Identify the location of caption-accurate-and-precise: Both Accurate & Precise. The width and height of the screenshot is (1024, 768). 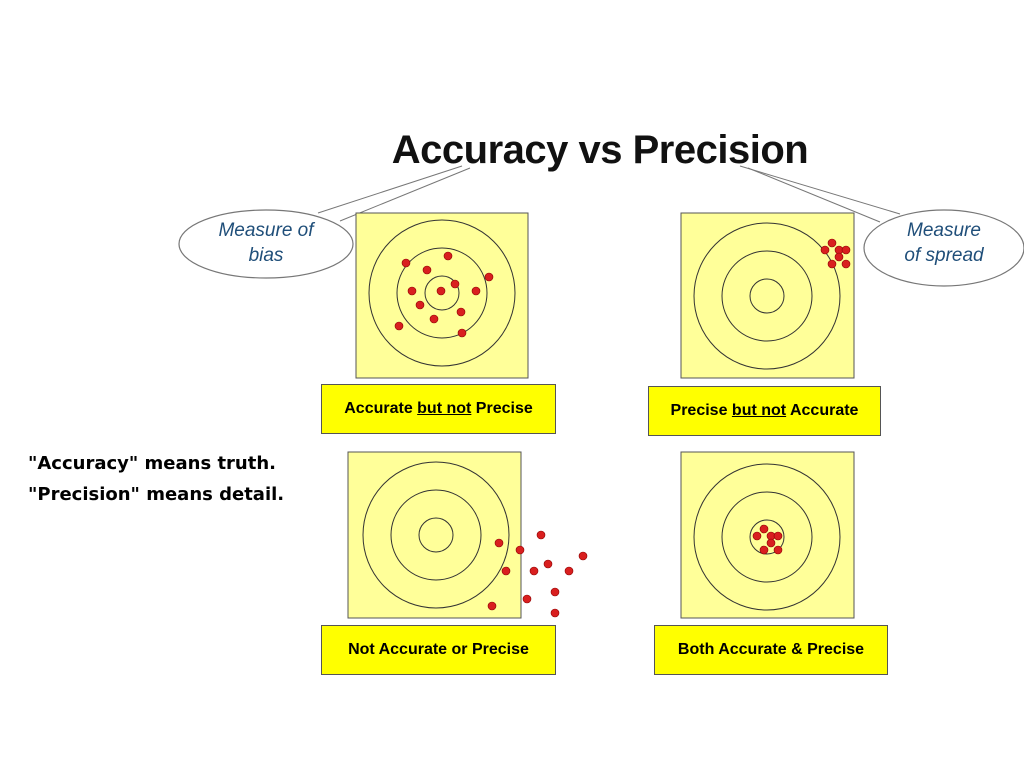
(771, 650).